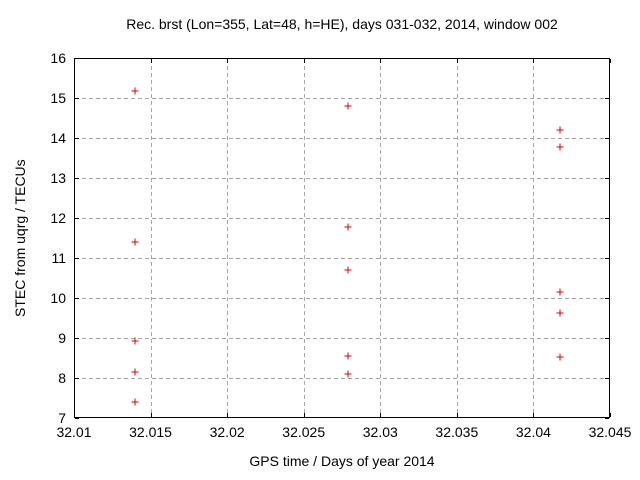  What do you see at coordinates (20, 238) in the screenshot?
I see `y-axis-label: STEC from uqrg / TECUs` at bounding box center [20, 238].